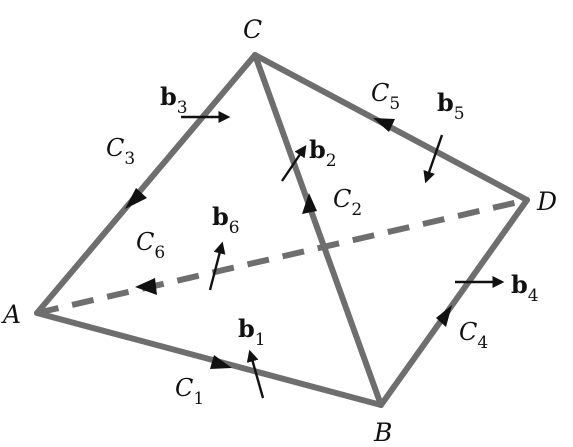  I want to click on curve-label-c5: C5, so click(385, 96).